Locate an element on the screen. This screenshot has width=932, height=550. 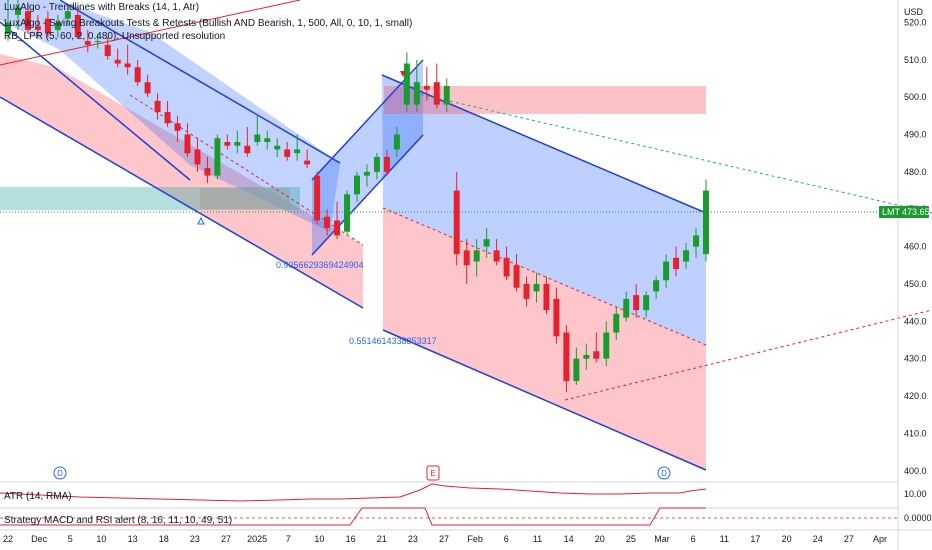
currency-label: USD is located at coordinates (914, 12).